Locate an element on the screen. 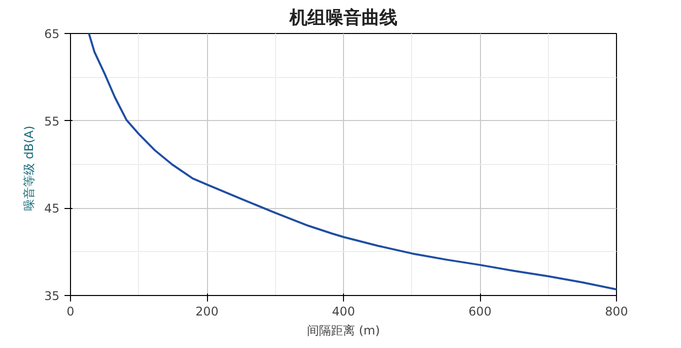 This screenshot has width=681, height=348. x-tick-label: 0 is located at coordinates (70, 311).